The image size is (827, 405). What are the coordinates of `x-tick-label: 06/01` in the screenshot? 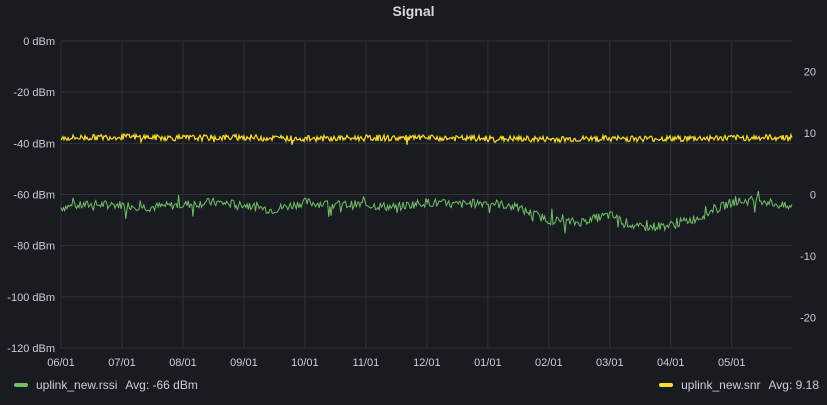 It's located at (61, 363).